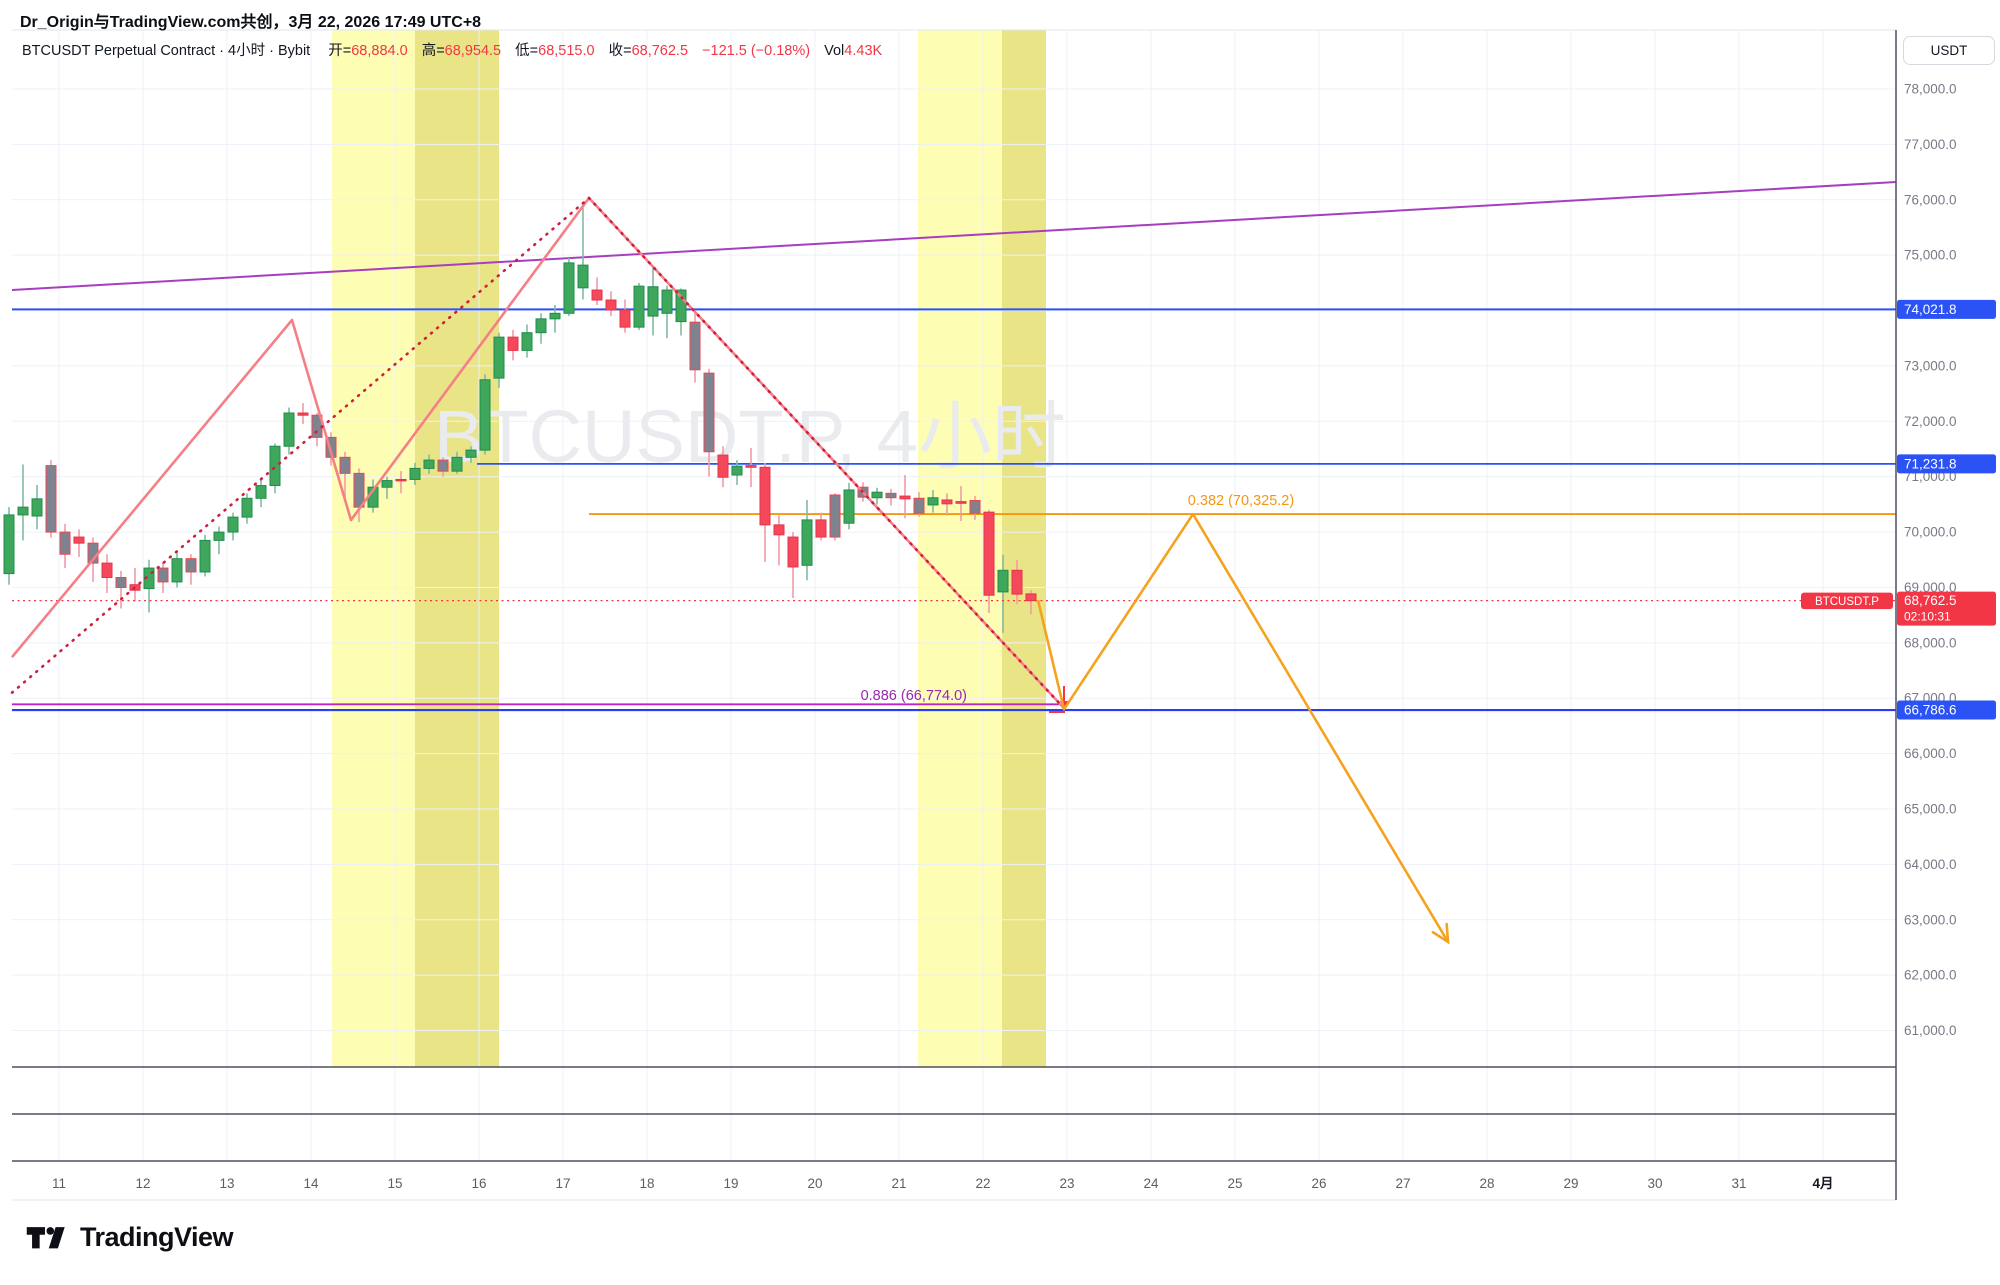 This screenshot has height=1285, width=2000. What do you see at coordinates (433, 51) in the screenshot?
I see `high-label: 高=` at bounding box center [433, 51].